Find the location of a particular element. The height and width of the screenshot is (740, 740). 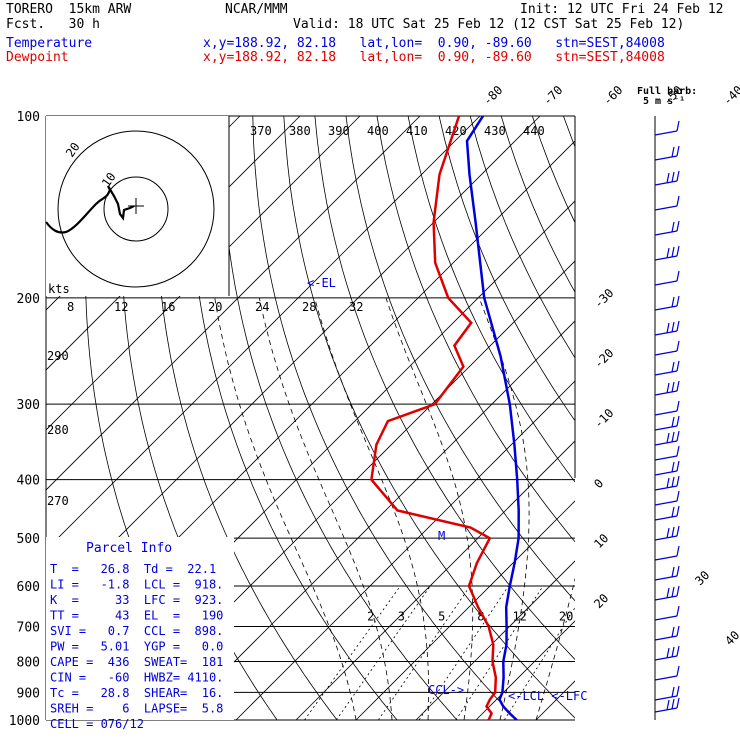

hodograph-ring-inner is located at coordinates (136, 209).